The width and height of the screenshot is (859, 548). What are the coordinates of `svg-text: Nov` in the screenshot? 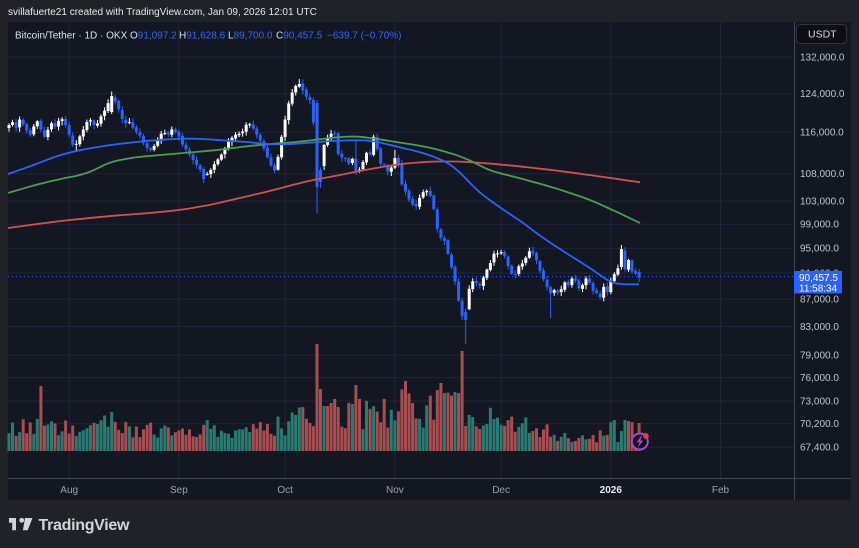 It's located at (395, 490).